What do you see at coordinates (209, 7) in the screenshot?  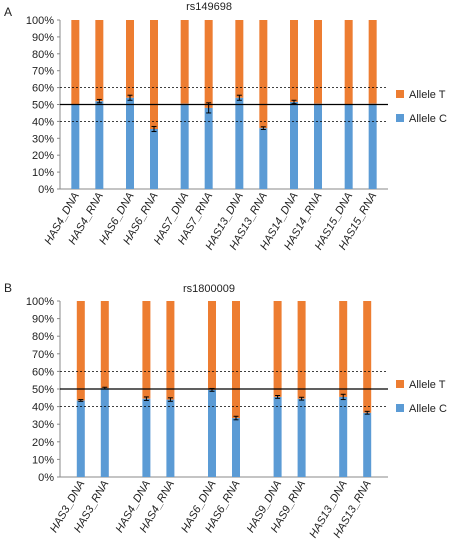 I see `panel-a-title: rs149698` at bounding box center [209, 7].